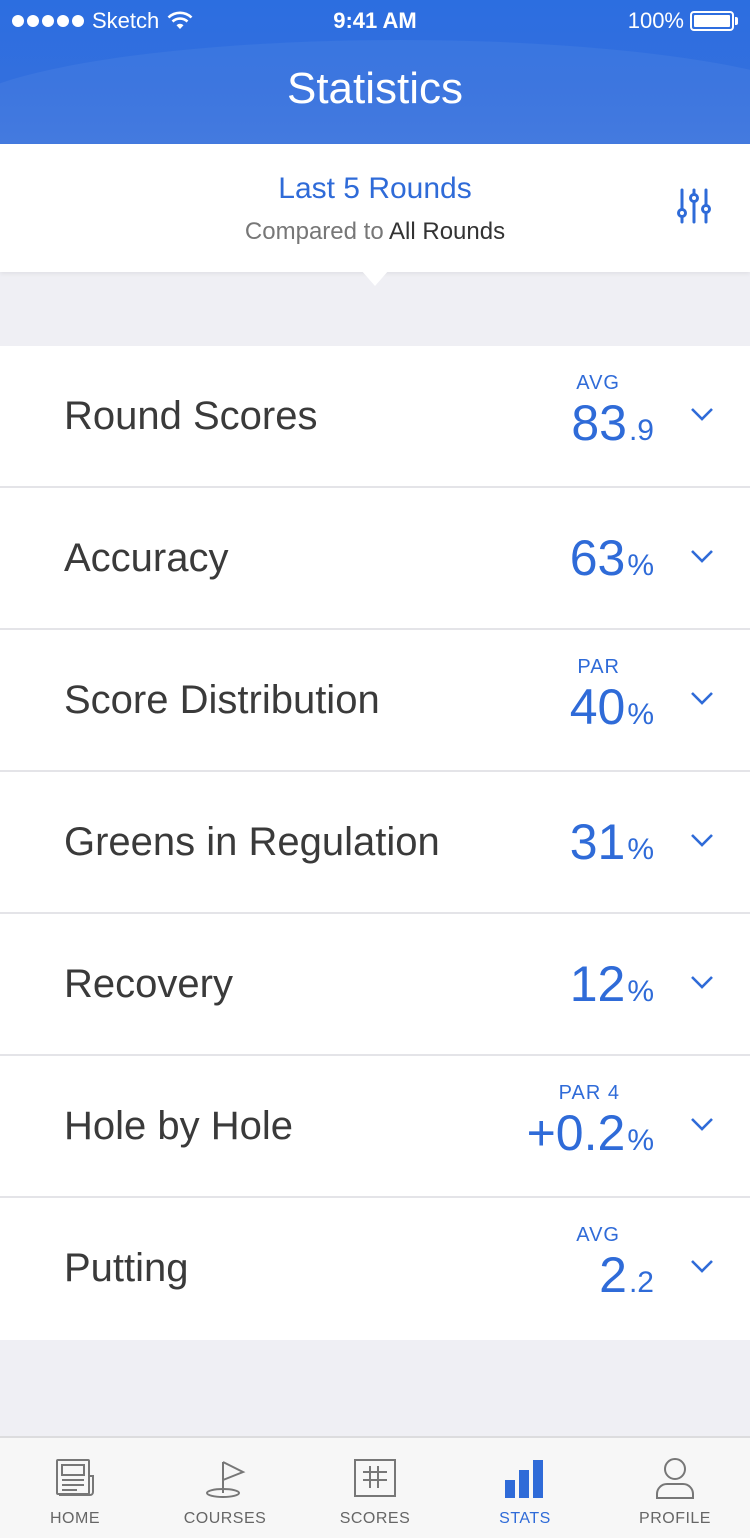 The height and width of the screenshot is (1538, 750). What do you see at coordinates (180, 20) in the screenshot?
I see `wifi-icon` at bounding box center [180, 20].